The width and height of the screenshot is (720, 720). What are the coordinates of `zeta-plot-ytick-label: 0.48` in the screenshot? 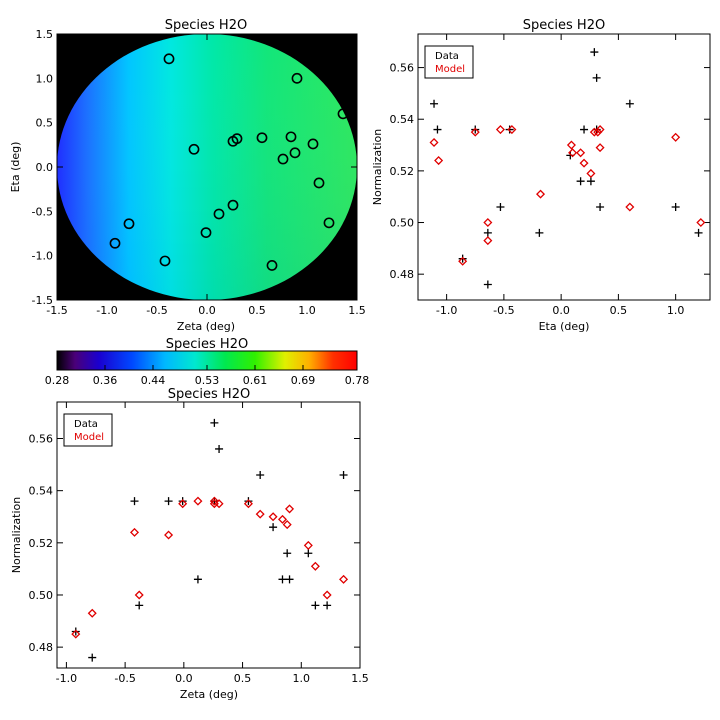 It's located at (41, 647).